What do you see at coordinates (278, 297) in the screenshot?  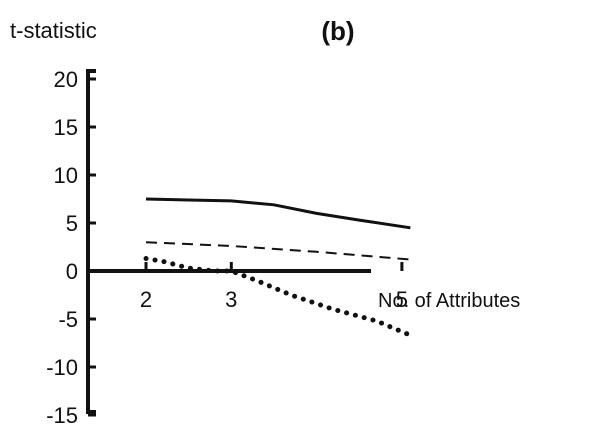 I see `dotted-series-line` at bounding box center [278, 297].